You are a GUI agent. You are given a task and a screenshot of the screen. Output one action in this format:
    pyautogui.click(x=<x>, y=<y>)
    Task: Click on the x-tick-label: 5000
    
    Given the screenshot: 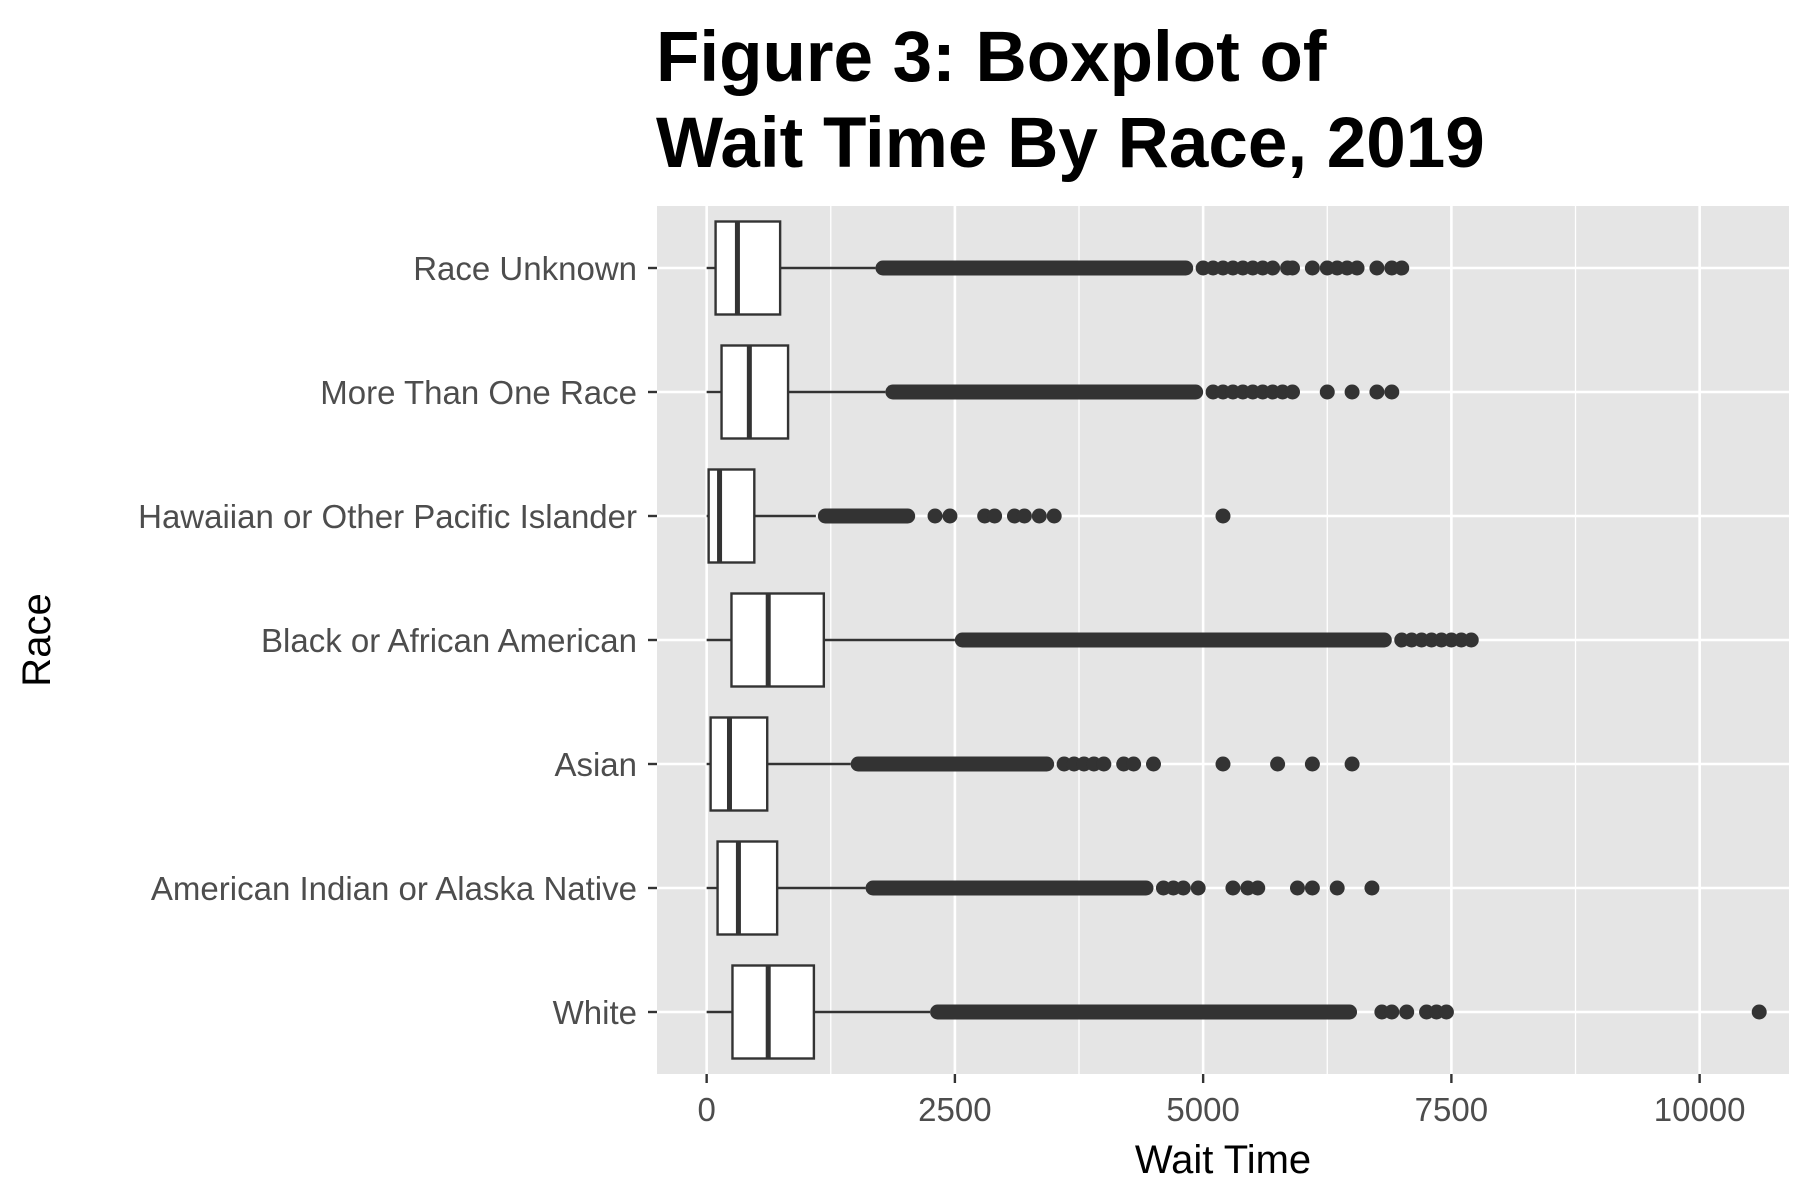 What is the action you would take?
    pyautogui.click(x=1202, y=1109)
    